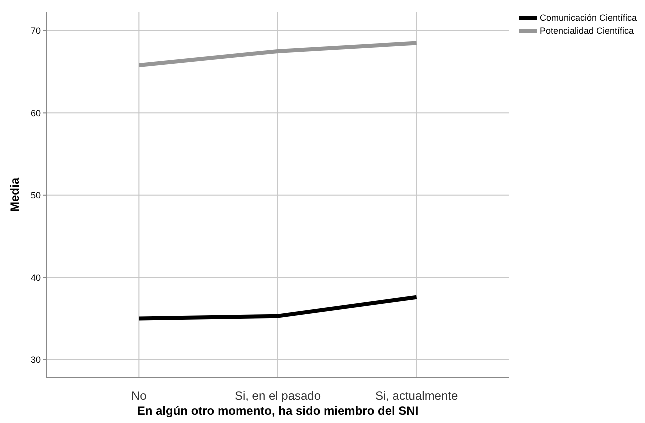 This screenshot has height=423, width=645. I want to click on x-tick-label: Si, en el pasado, so click(278, 396).